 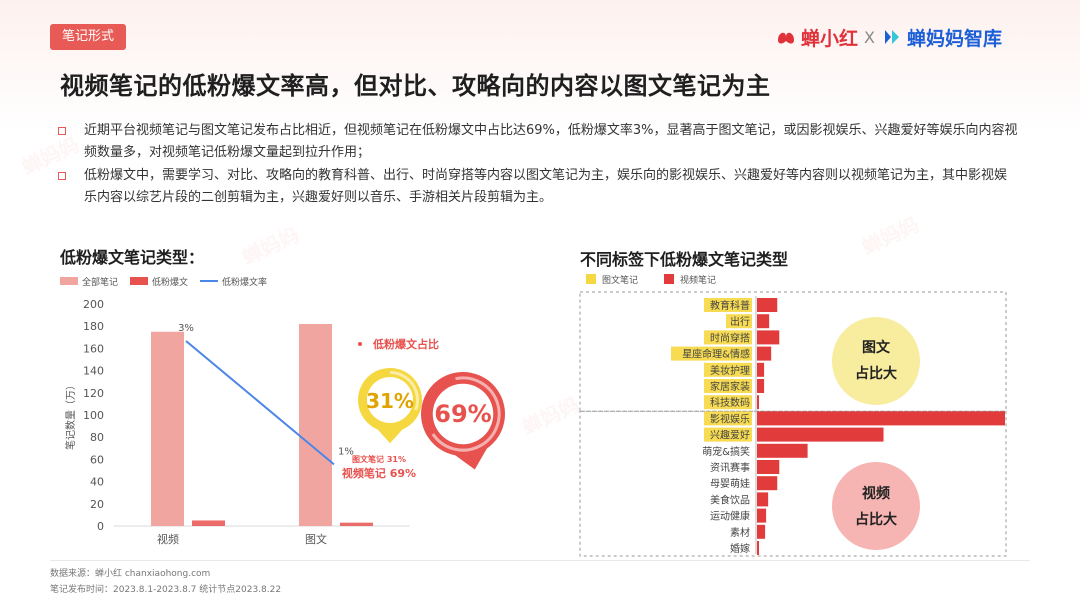 What do you see at coordinates (93, 304) in the screenshot?
I see `y-tick-label: 200` at bounding box center [93, 304].